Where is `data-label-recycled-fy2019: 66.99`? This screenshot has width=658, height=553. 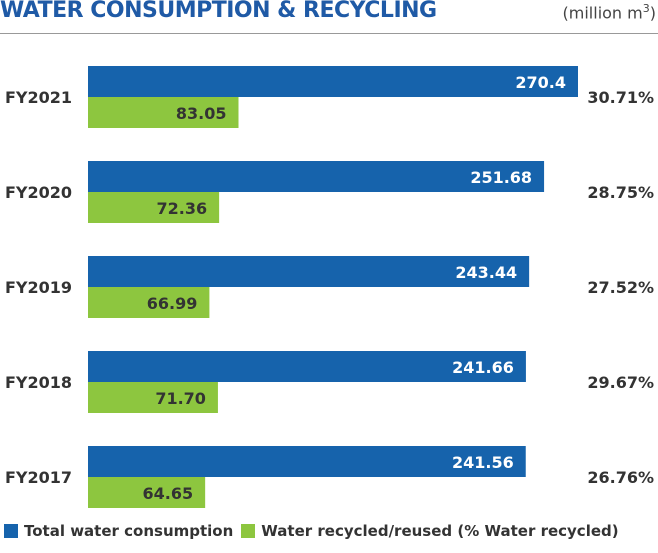
data-label-recycled-fy2019: 66.99 is located at coordinates (172, 303).